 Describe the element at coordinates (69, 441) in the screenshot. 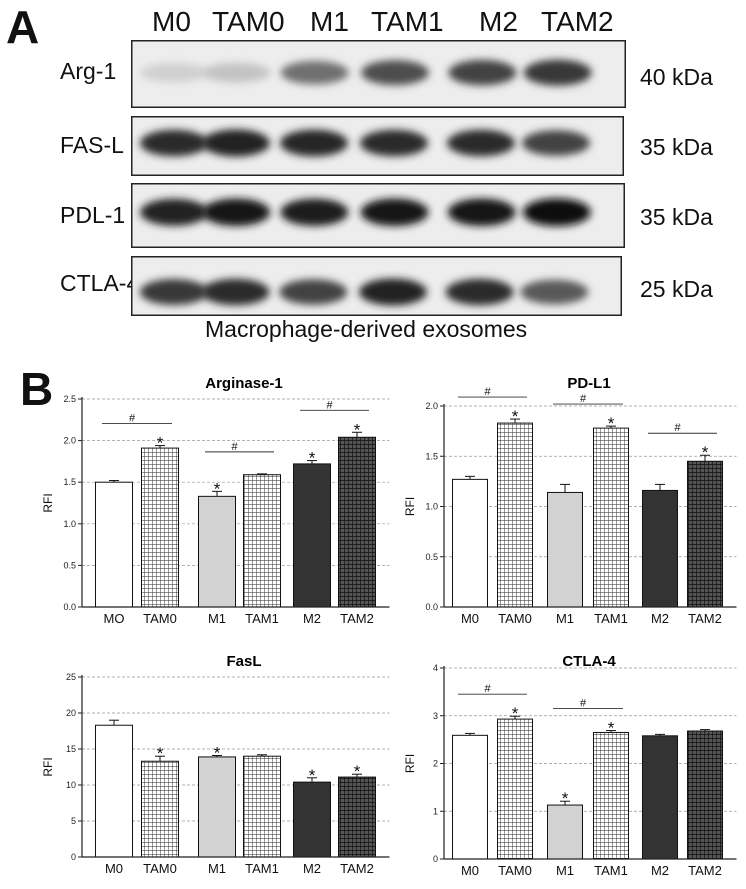

I see `y-tick-label: 2.0` at that location.